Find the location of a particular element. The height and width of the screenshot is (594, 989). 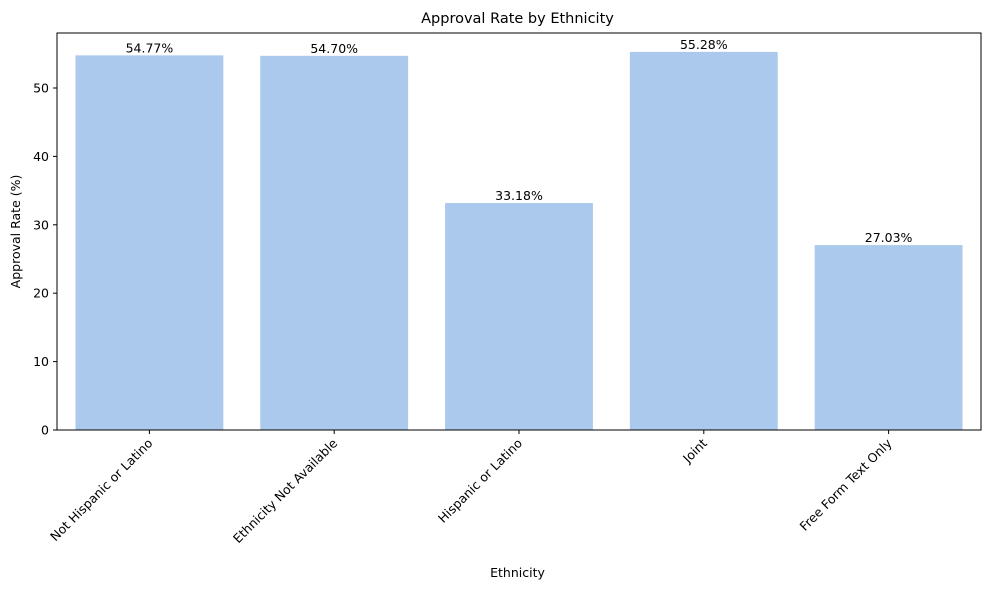

y-tick-label: 0 is located at coordinates (45, 430).